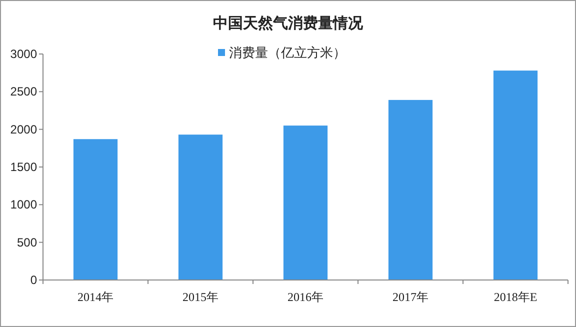 The height and width of the screenshot is (327, 576). Describe the element at coordinates (34, 280) in the screenshot. I see `y-tick-label: 0` at that location.